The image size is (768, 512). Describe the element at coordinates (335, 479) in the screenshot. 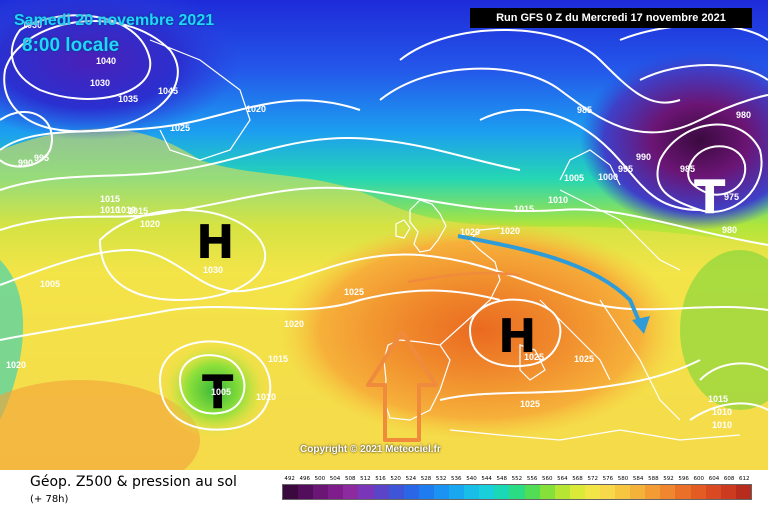

I see `scale-label: 504` at that location.